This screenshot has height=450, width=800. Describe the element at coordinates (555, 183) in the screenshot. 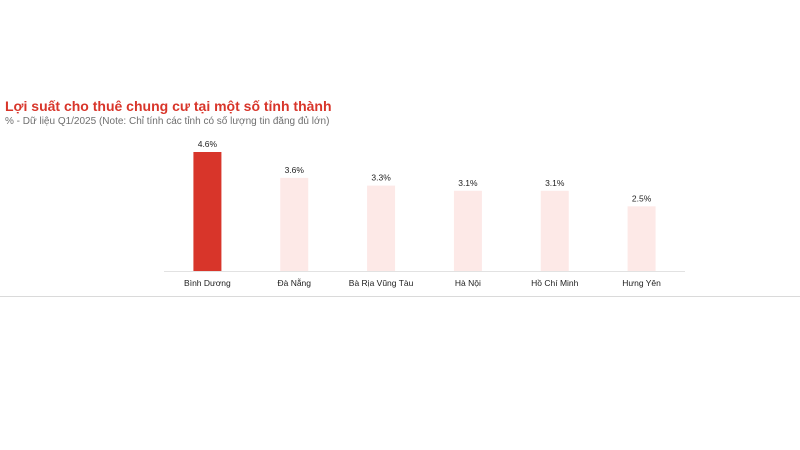

I see `value-label-4: 3.1%` at that location.